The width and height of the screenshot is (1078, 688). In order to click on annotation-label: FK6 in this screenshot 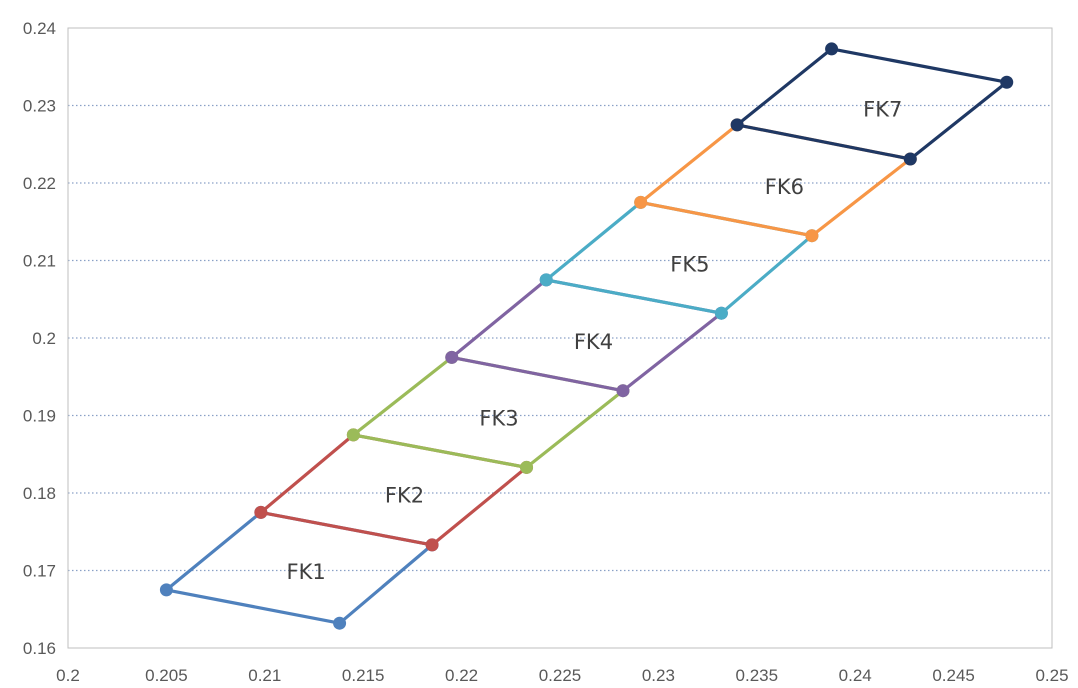, I will do `click(784, 187)`.